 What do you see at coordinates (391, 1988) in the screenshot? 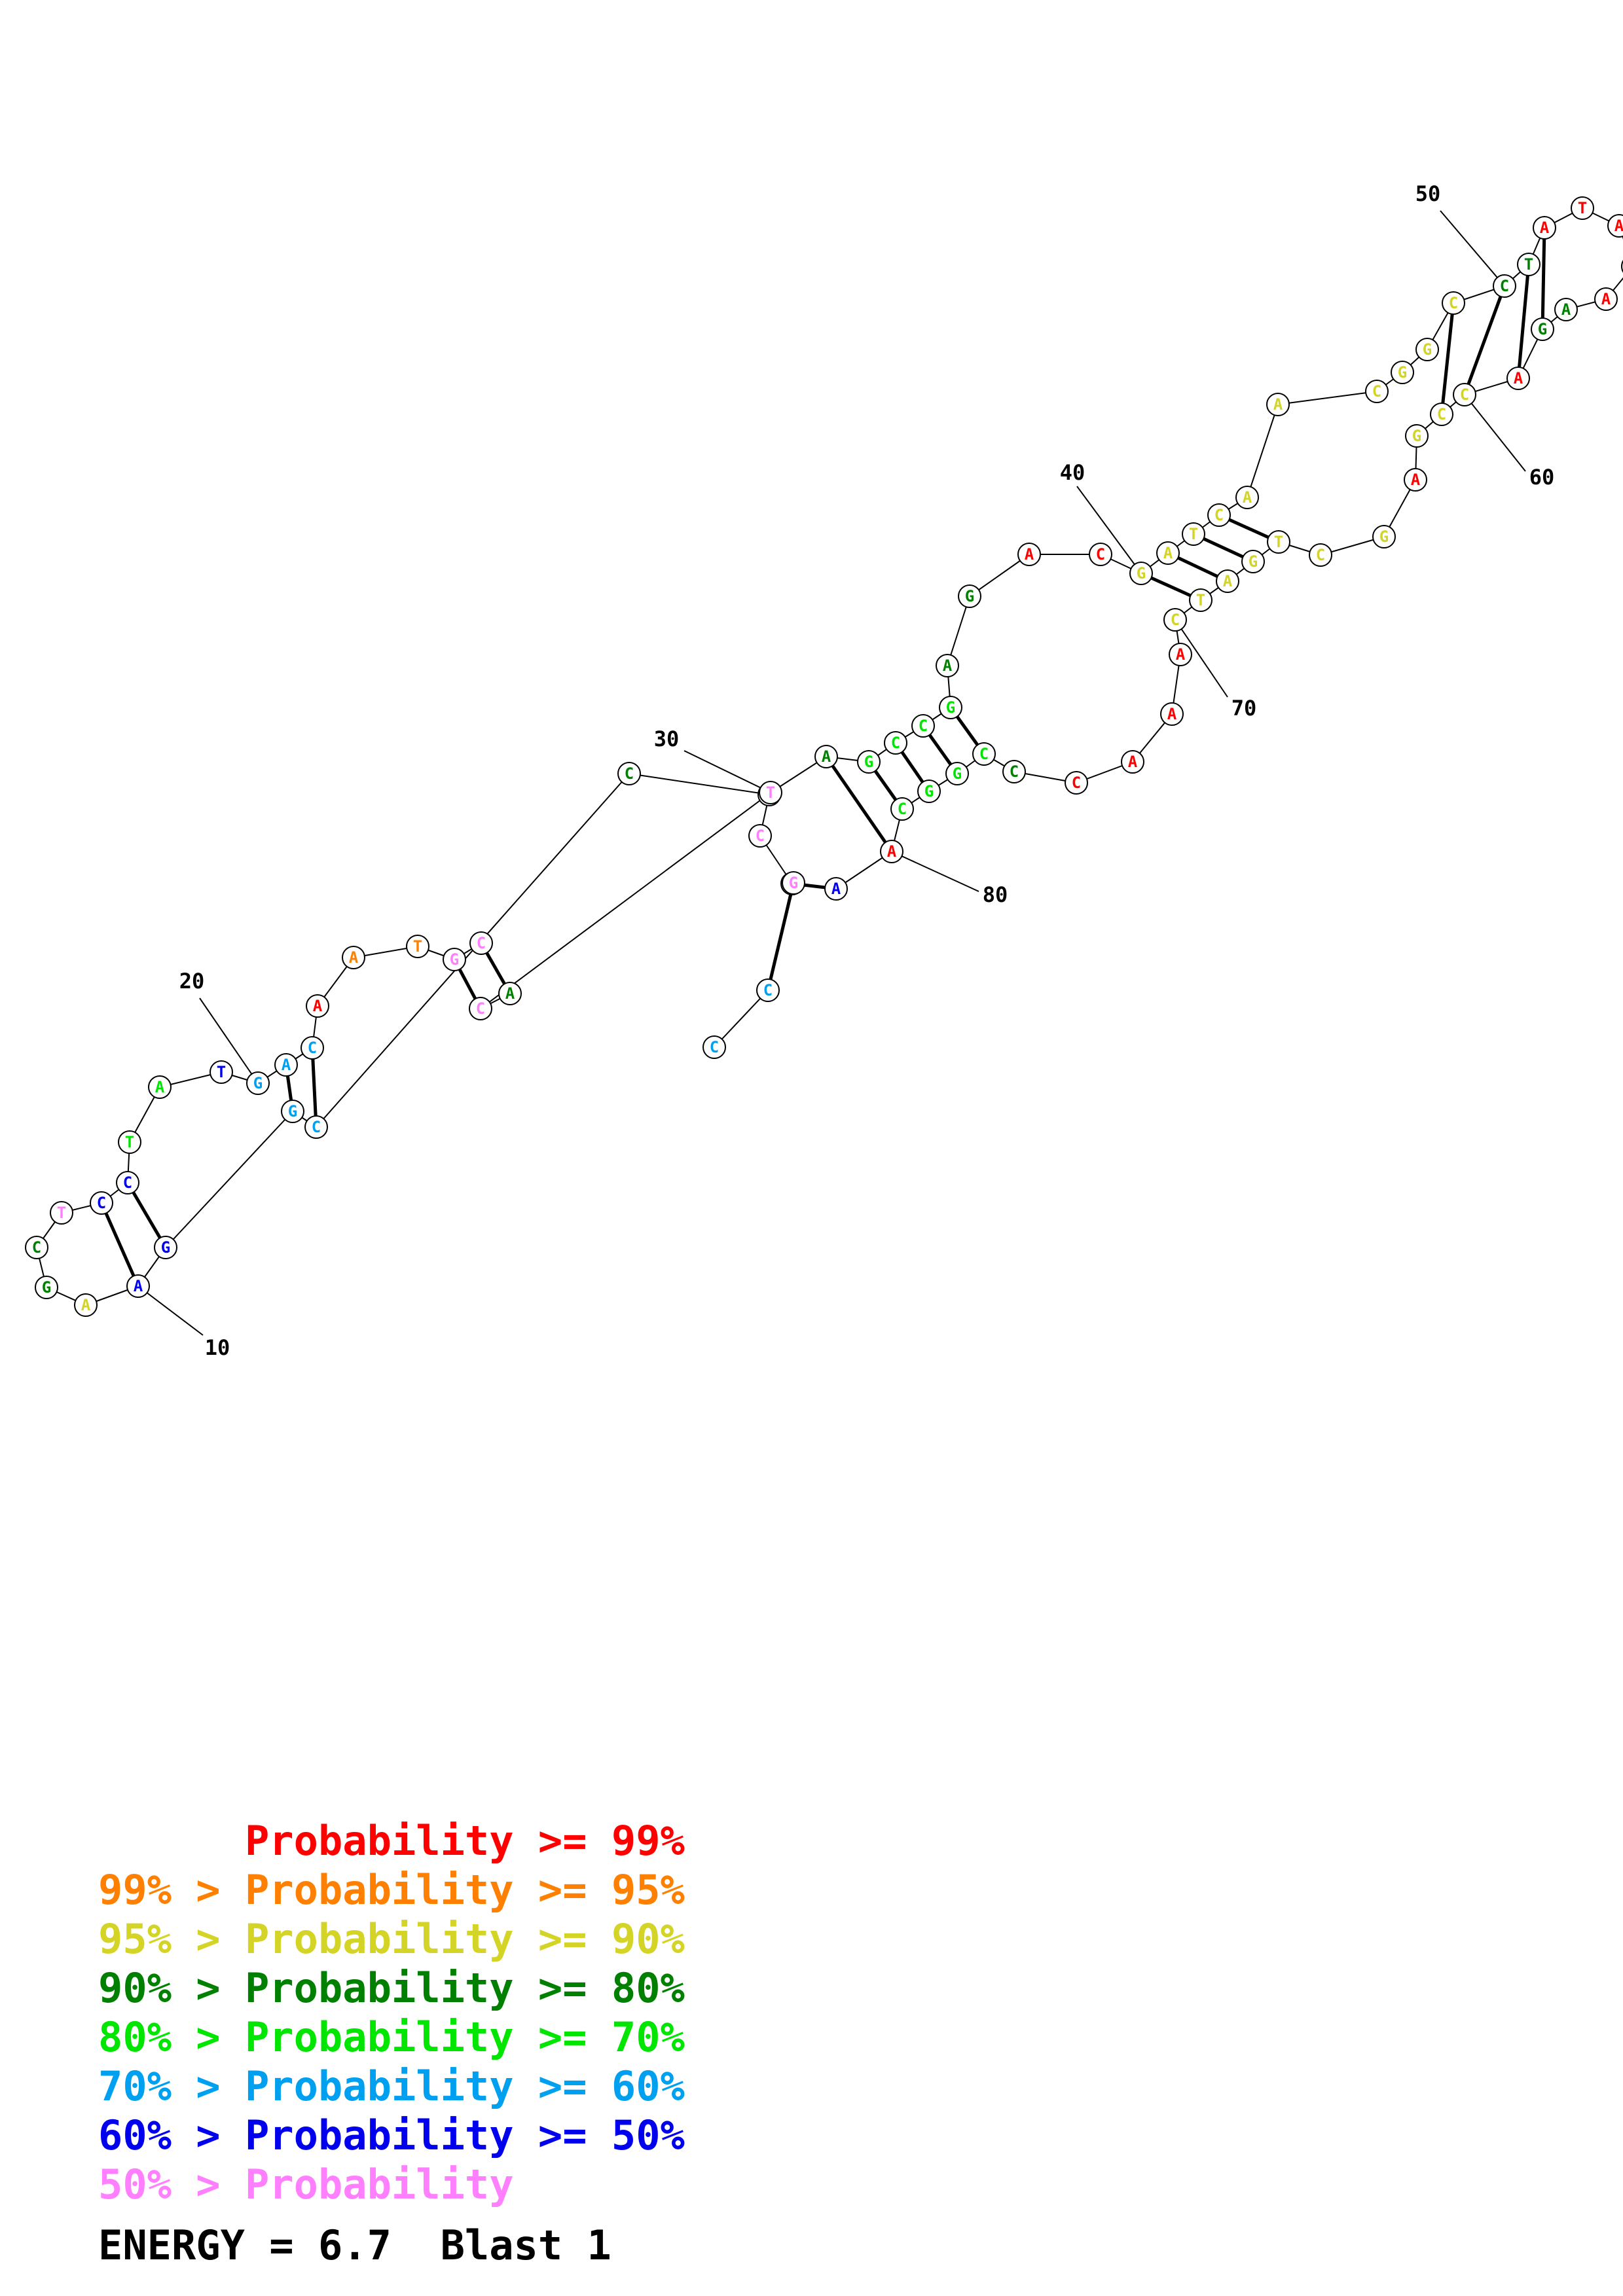
I see `legend-line-p80: 90% > Probability >= 80%` at bounding box center [391, 1988].